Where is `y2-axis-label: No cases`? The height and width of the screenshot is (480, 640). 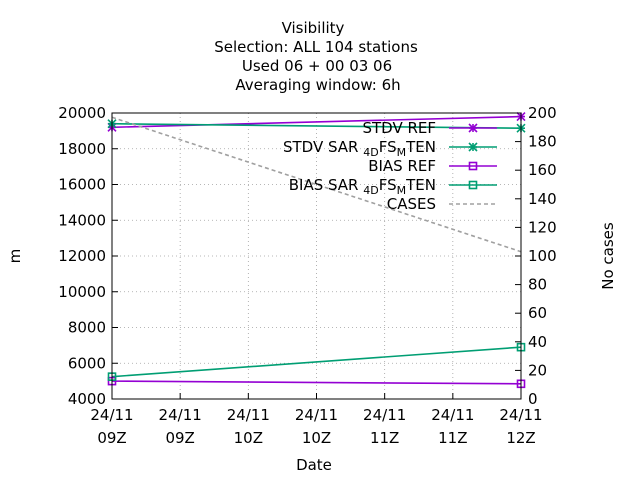 y2-axis-label: No cases is located at coordinates (608, 256).